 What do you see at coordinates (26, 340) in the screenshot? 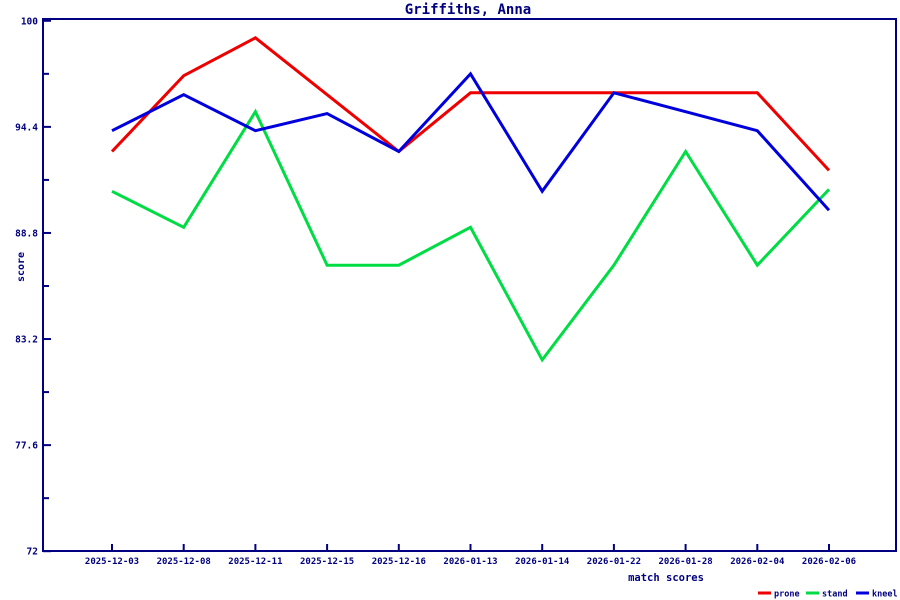
I see `y-tick-label: 83.2` at bounding box center [26, 340].